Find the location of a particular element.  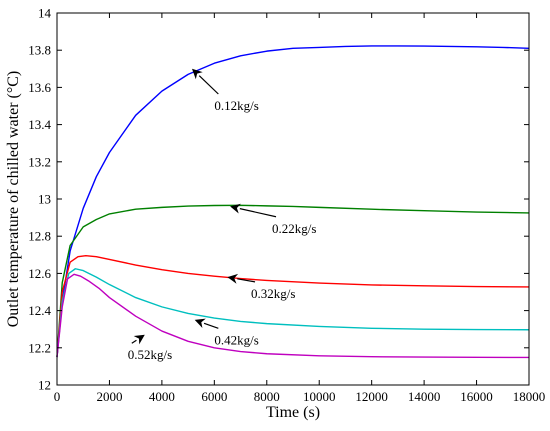

x-tick-label: 0 is located at coordinates (57, 396).